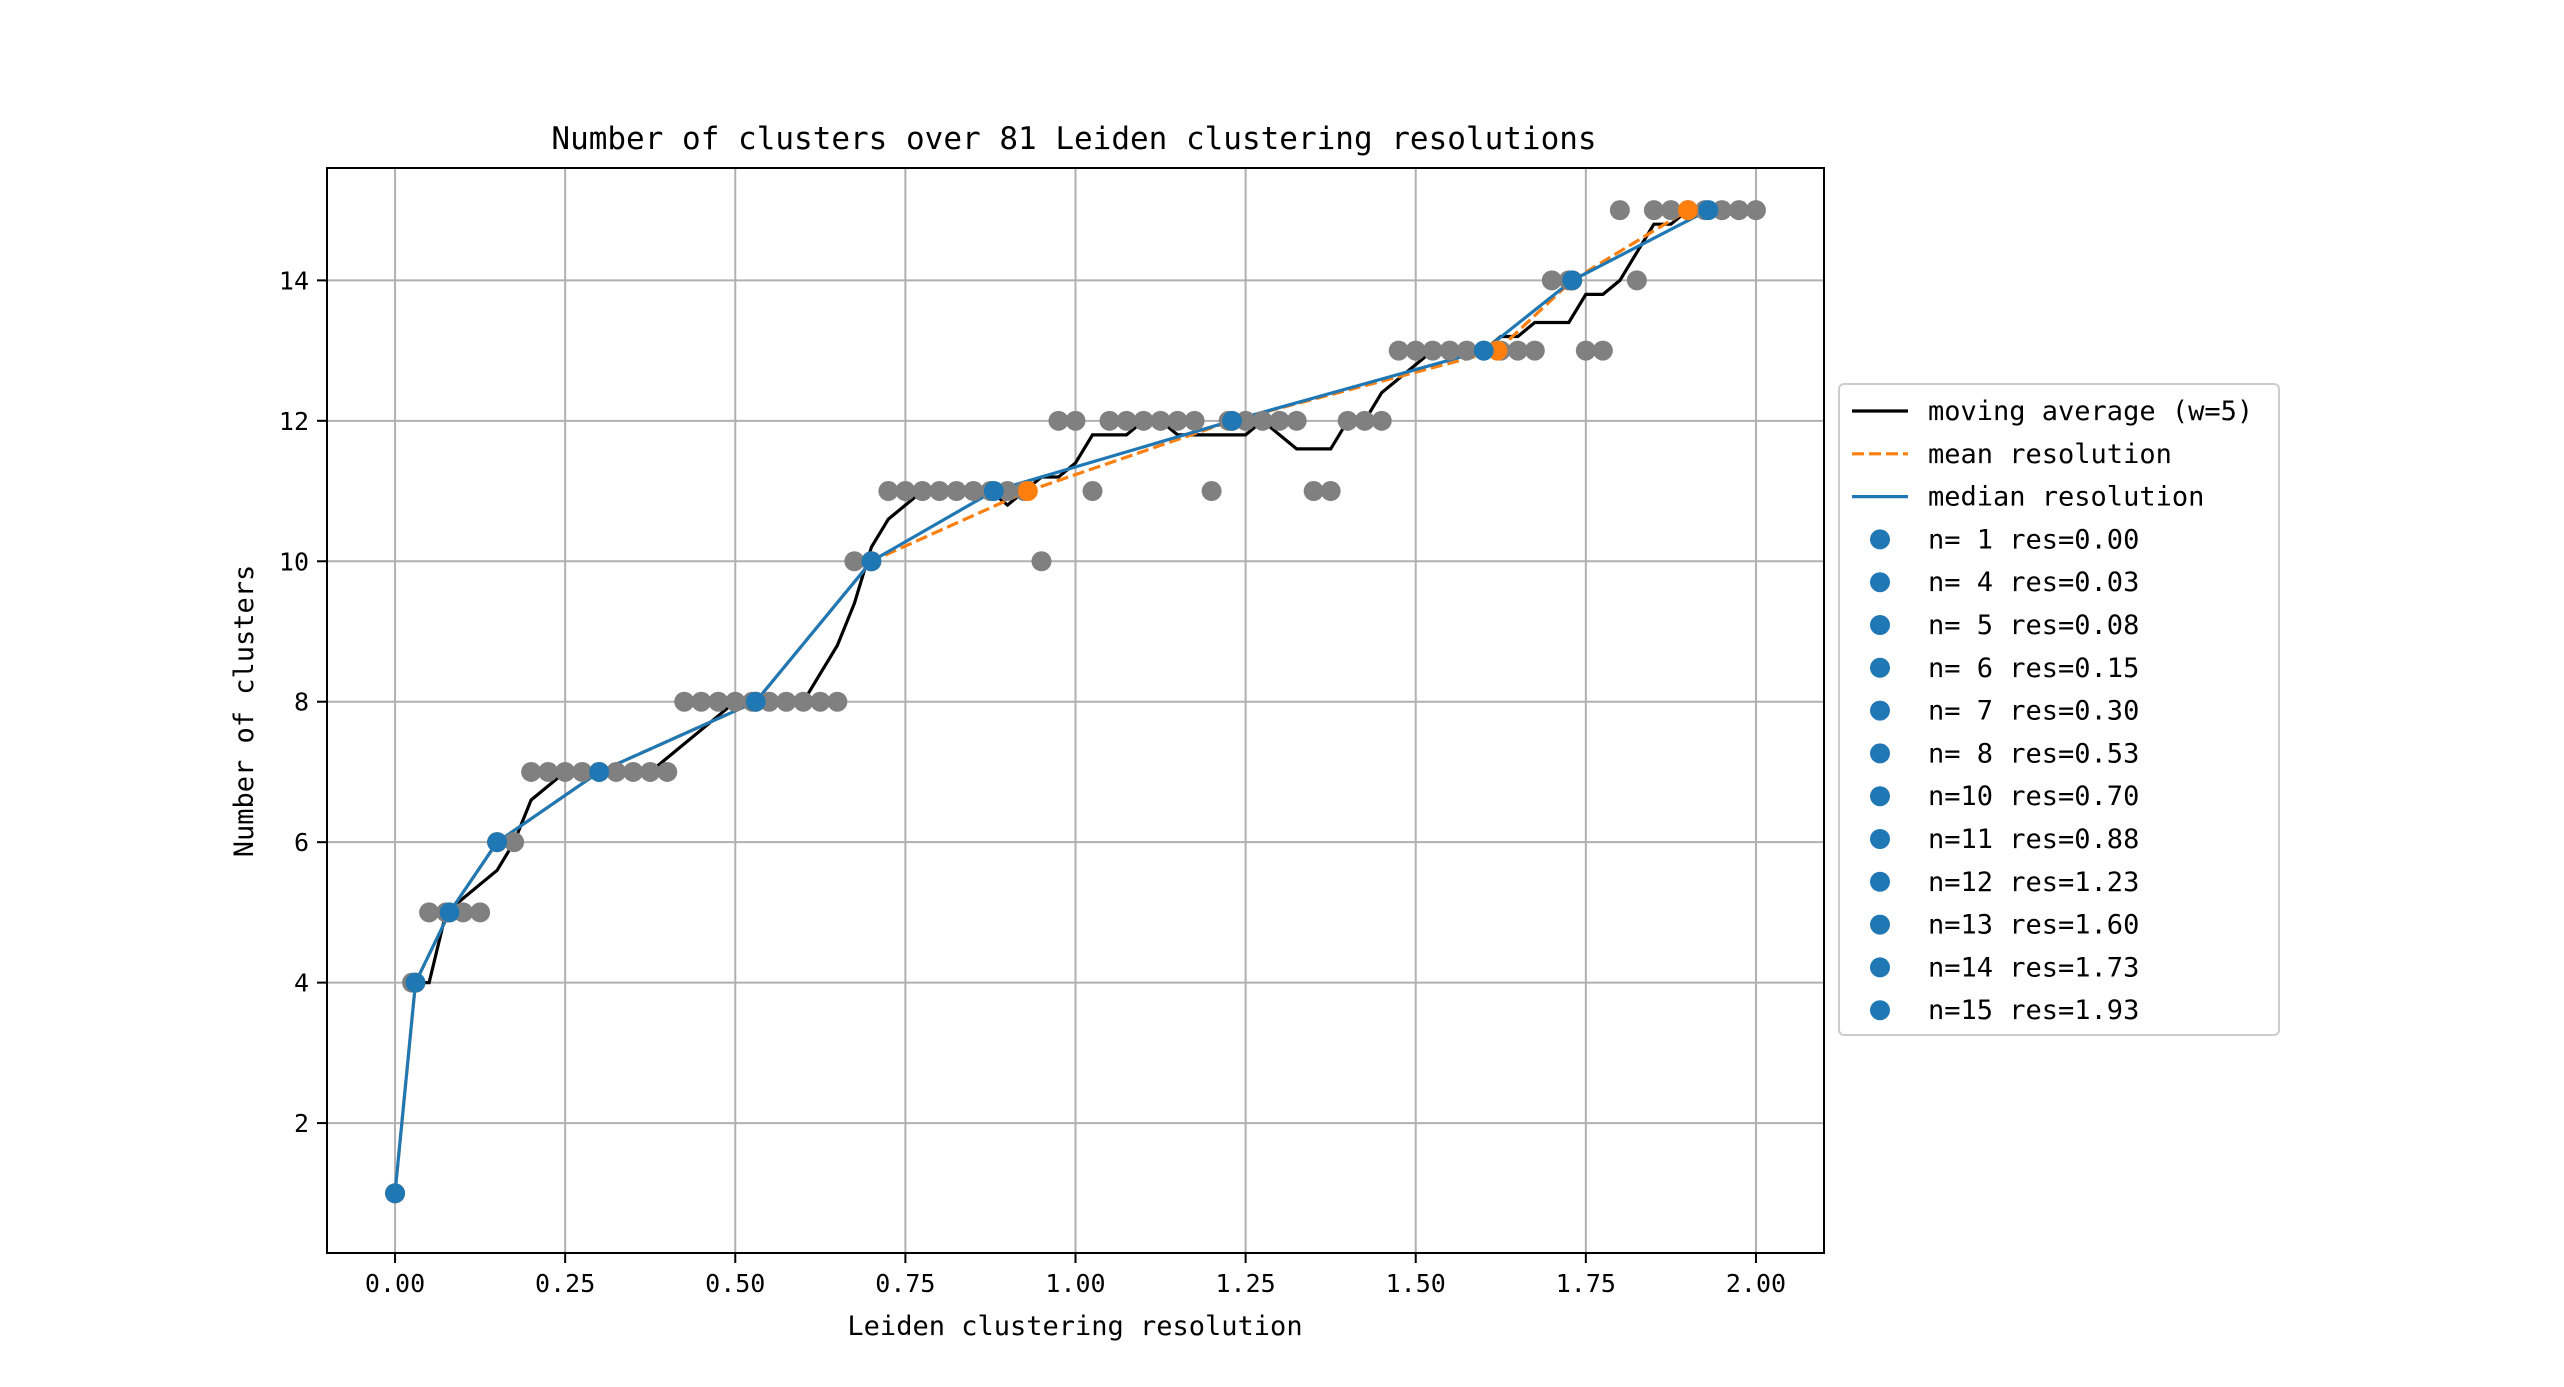 The width and height of the screenshot is (2564, 1387). I want to click on y-tick-label: 4, so click(301, 983).